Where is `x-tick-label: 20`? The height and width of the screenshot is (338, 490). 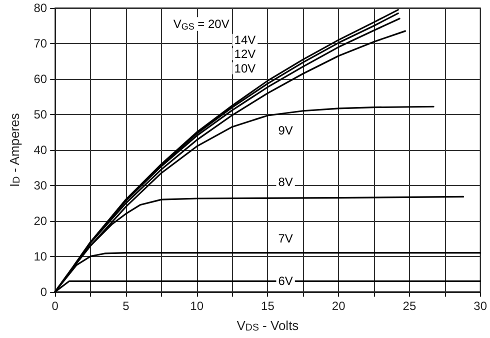 x-tick-label: 20 is located at coordinates (339, 305).